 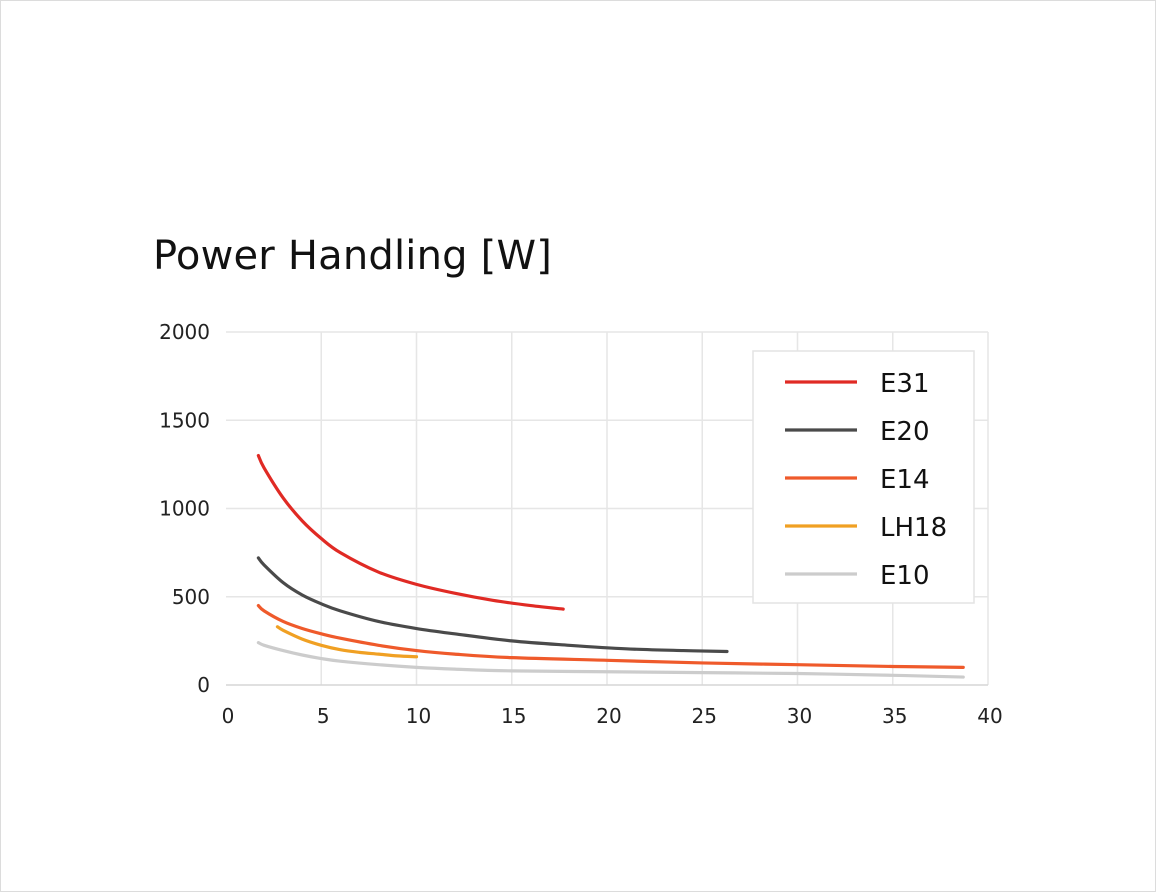 I want to click on legend-label-e31: E31, so click(x=905, y=384).